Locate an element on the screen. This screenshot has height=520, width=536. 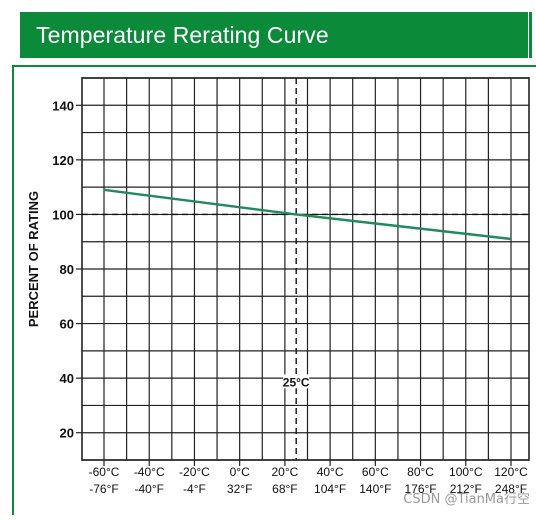
x-tick-label-fahrenheit: -4°F is located at coordinates (194, 489).